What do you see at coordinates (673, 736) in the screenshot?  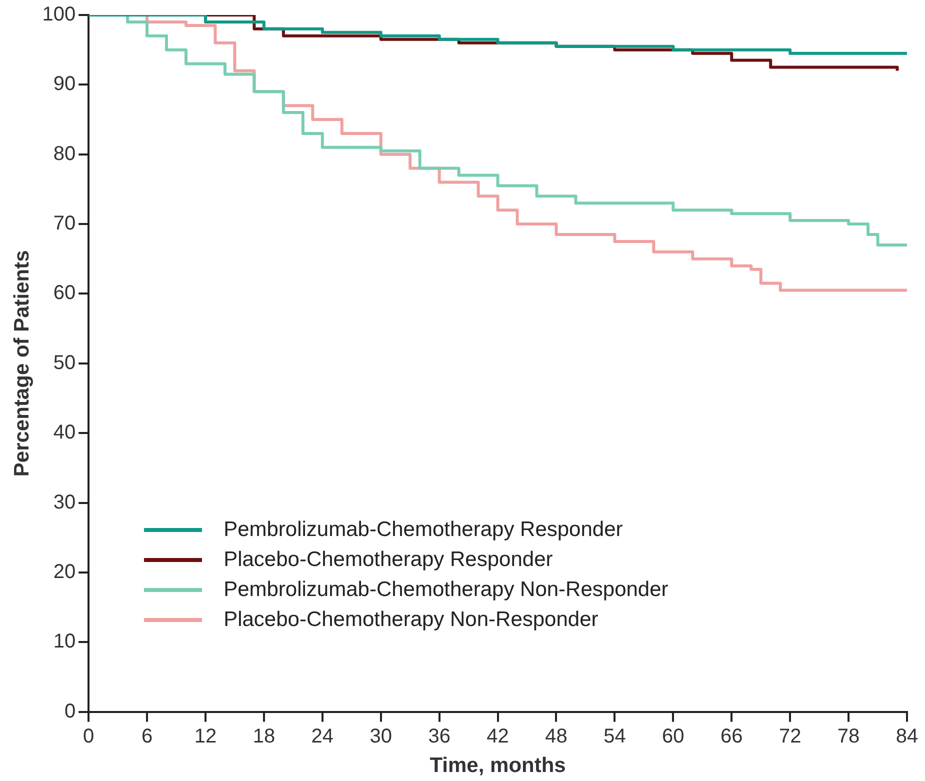 I see `x-tick-label: 60` at bounding box center [673, 736].